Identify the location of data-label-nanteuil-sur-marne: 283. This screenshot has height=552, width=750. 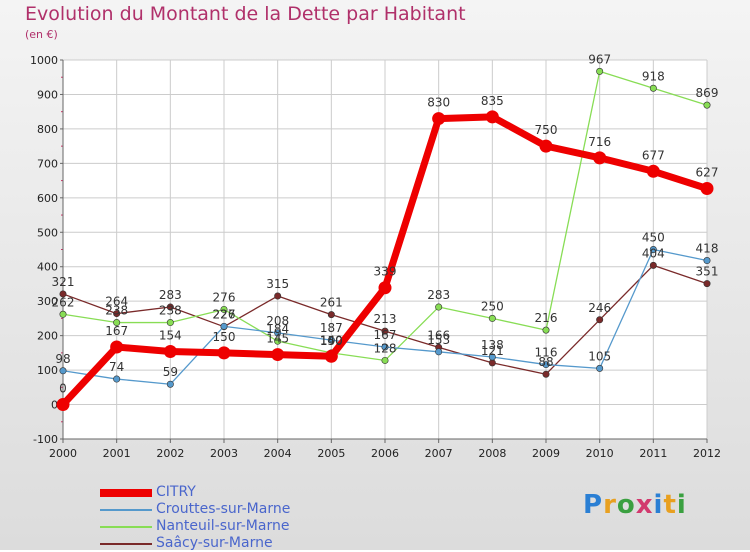
(438, 295).